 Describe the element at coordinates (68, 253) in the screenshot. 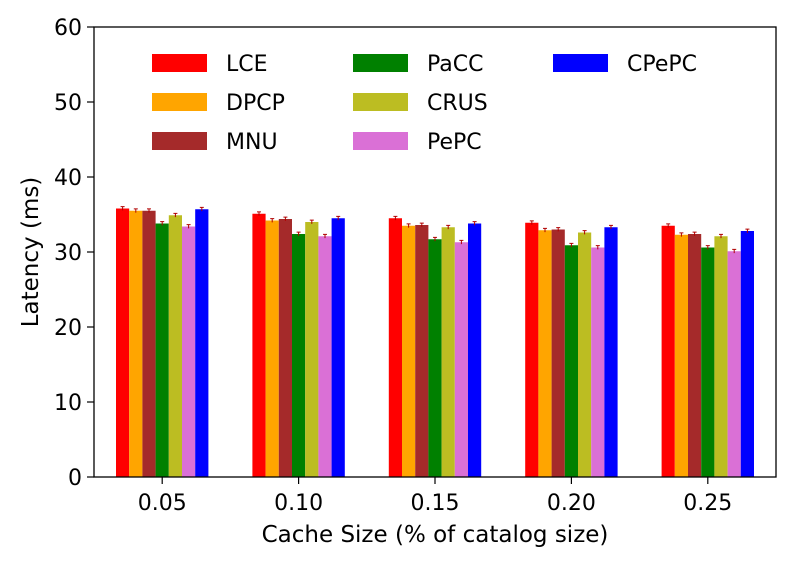

I see `y-tick-label: 30` at that location.